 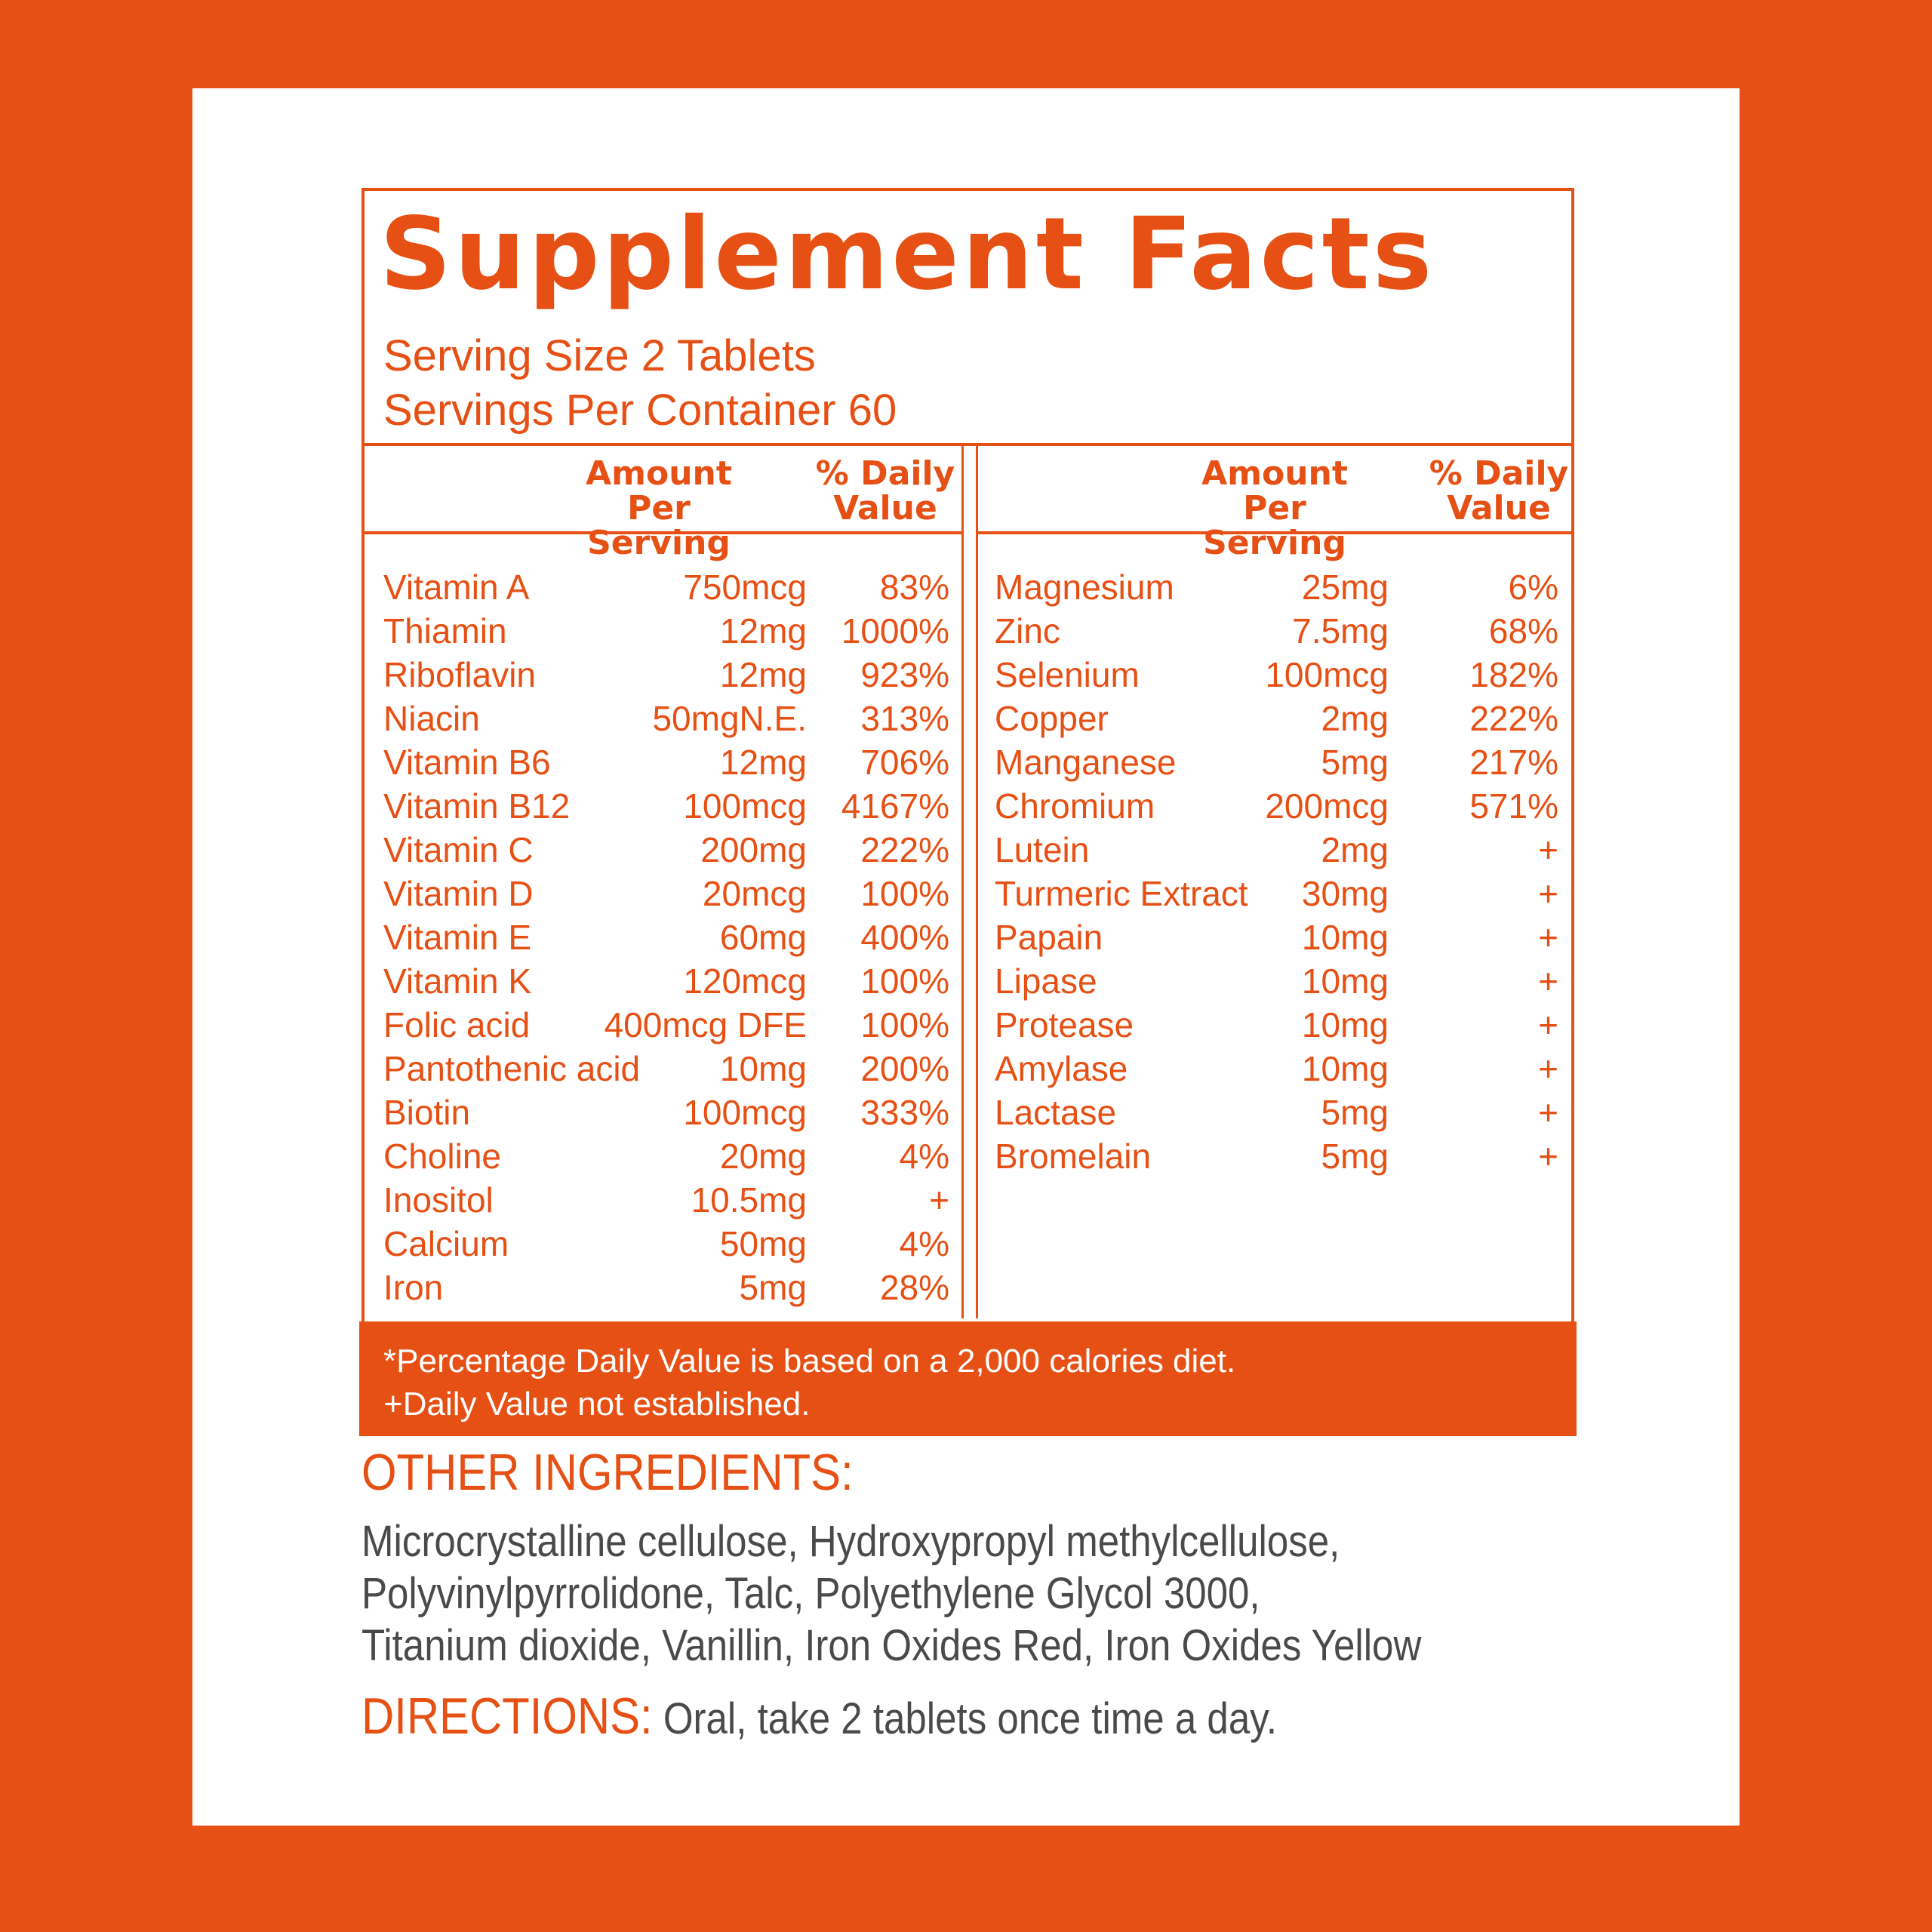 I want to click on nutrient-row: Calcium 50mg 4%, so click(x=663, y=1244).